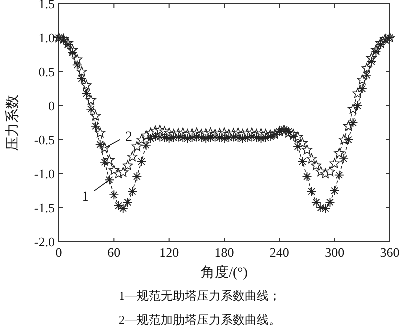 This screenshot has width=400, height=334. What do you see at coordinates (335, 252) in the screenshot?
I see `x-tick-label: 300` at bounding box center [335, 252].